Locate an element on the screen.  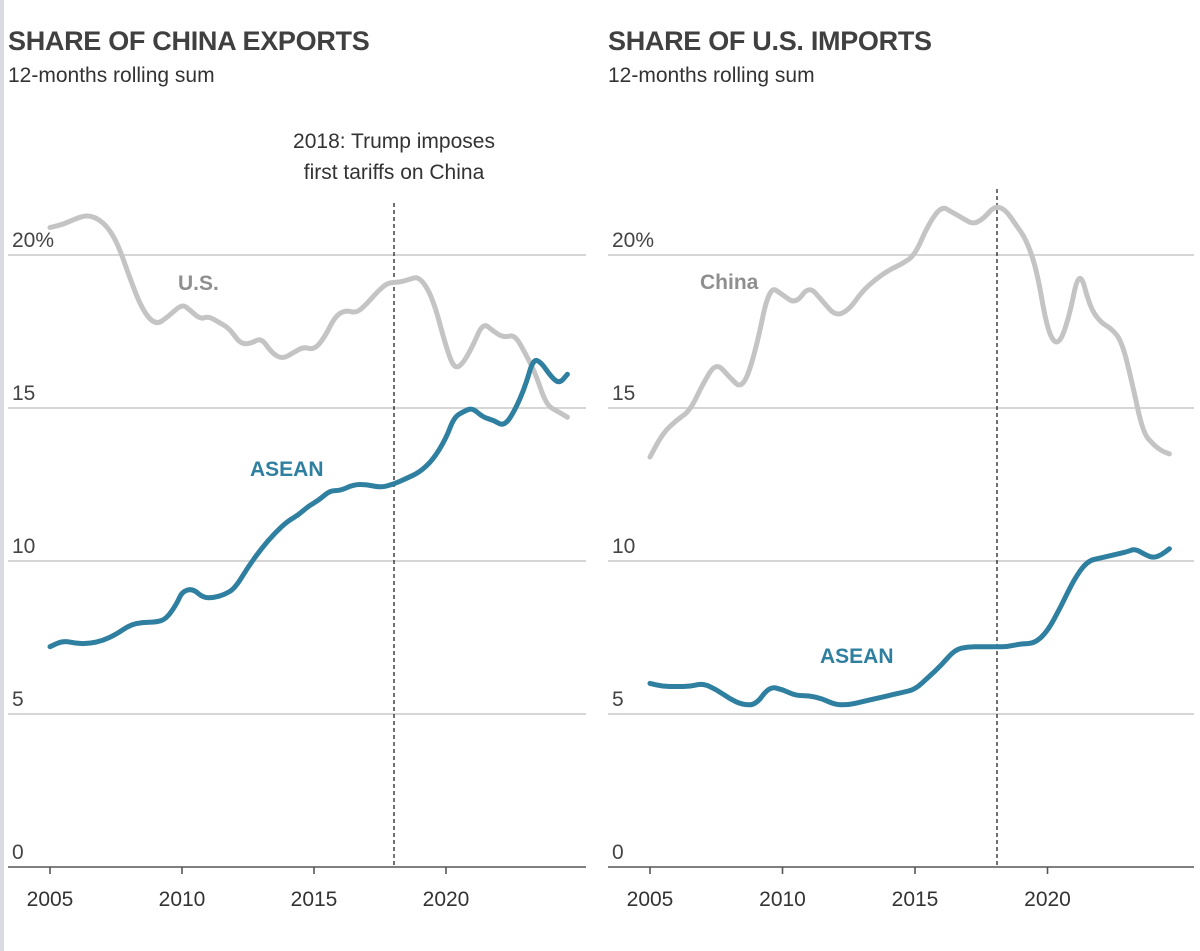
event-annotation: 2018: Trump imposes is located at coordinates (394, 141).